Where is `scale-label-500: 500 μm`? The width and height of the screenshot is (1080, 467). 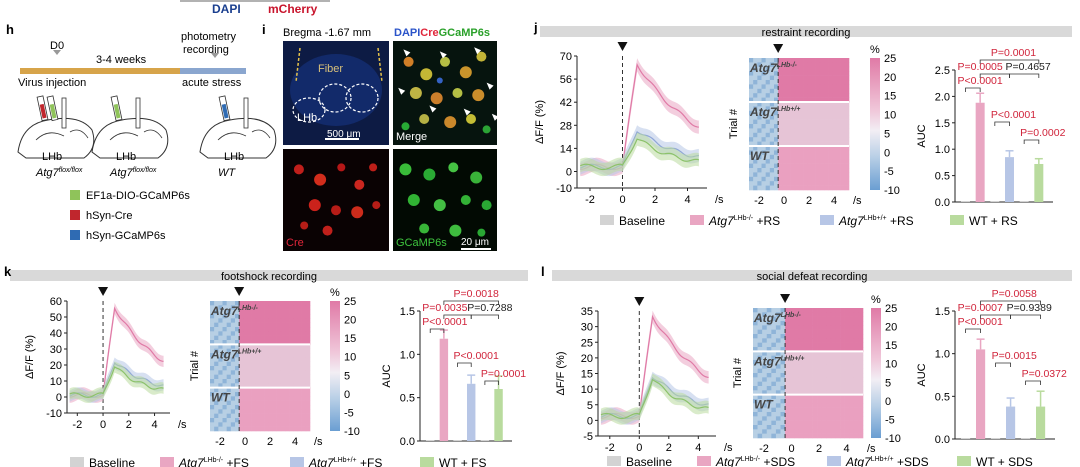 scale-label-500: 500 μm is located at coordinates (344, 134).